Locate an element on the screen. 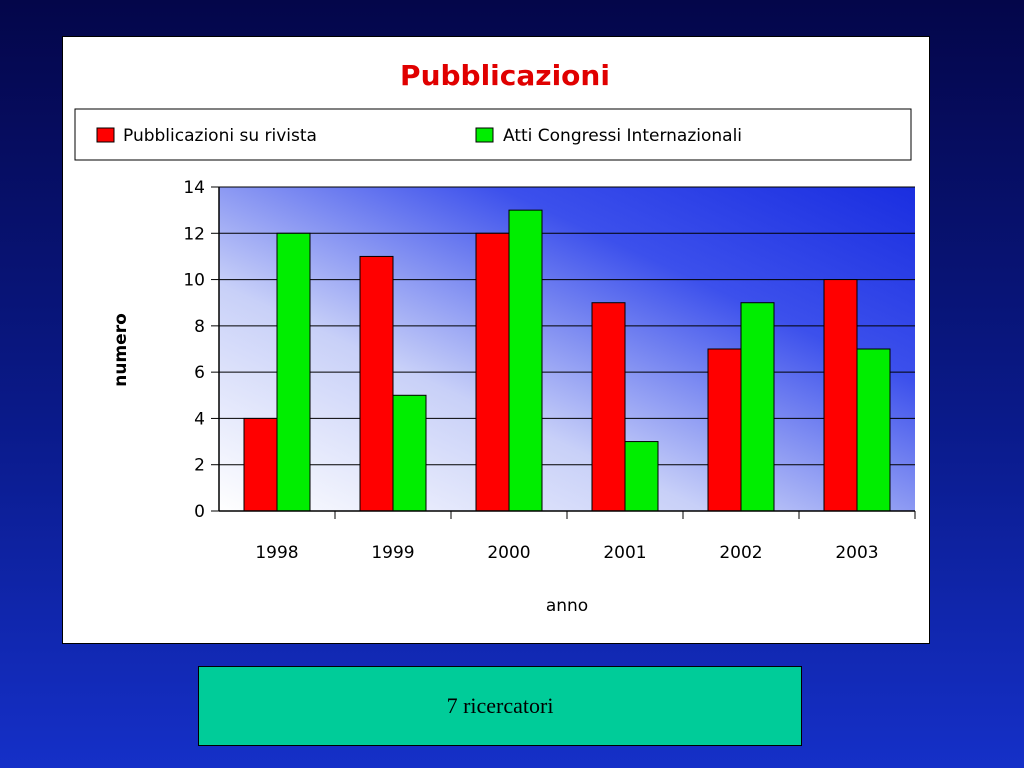 This screenshot has width=1024, height=768. x-tick-label: 2002 is located at coordinates (740, 553).